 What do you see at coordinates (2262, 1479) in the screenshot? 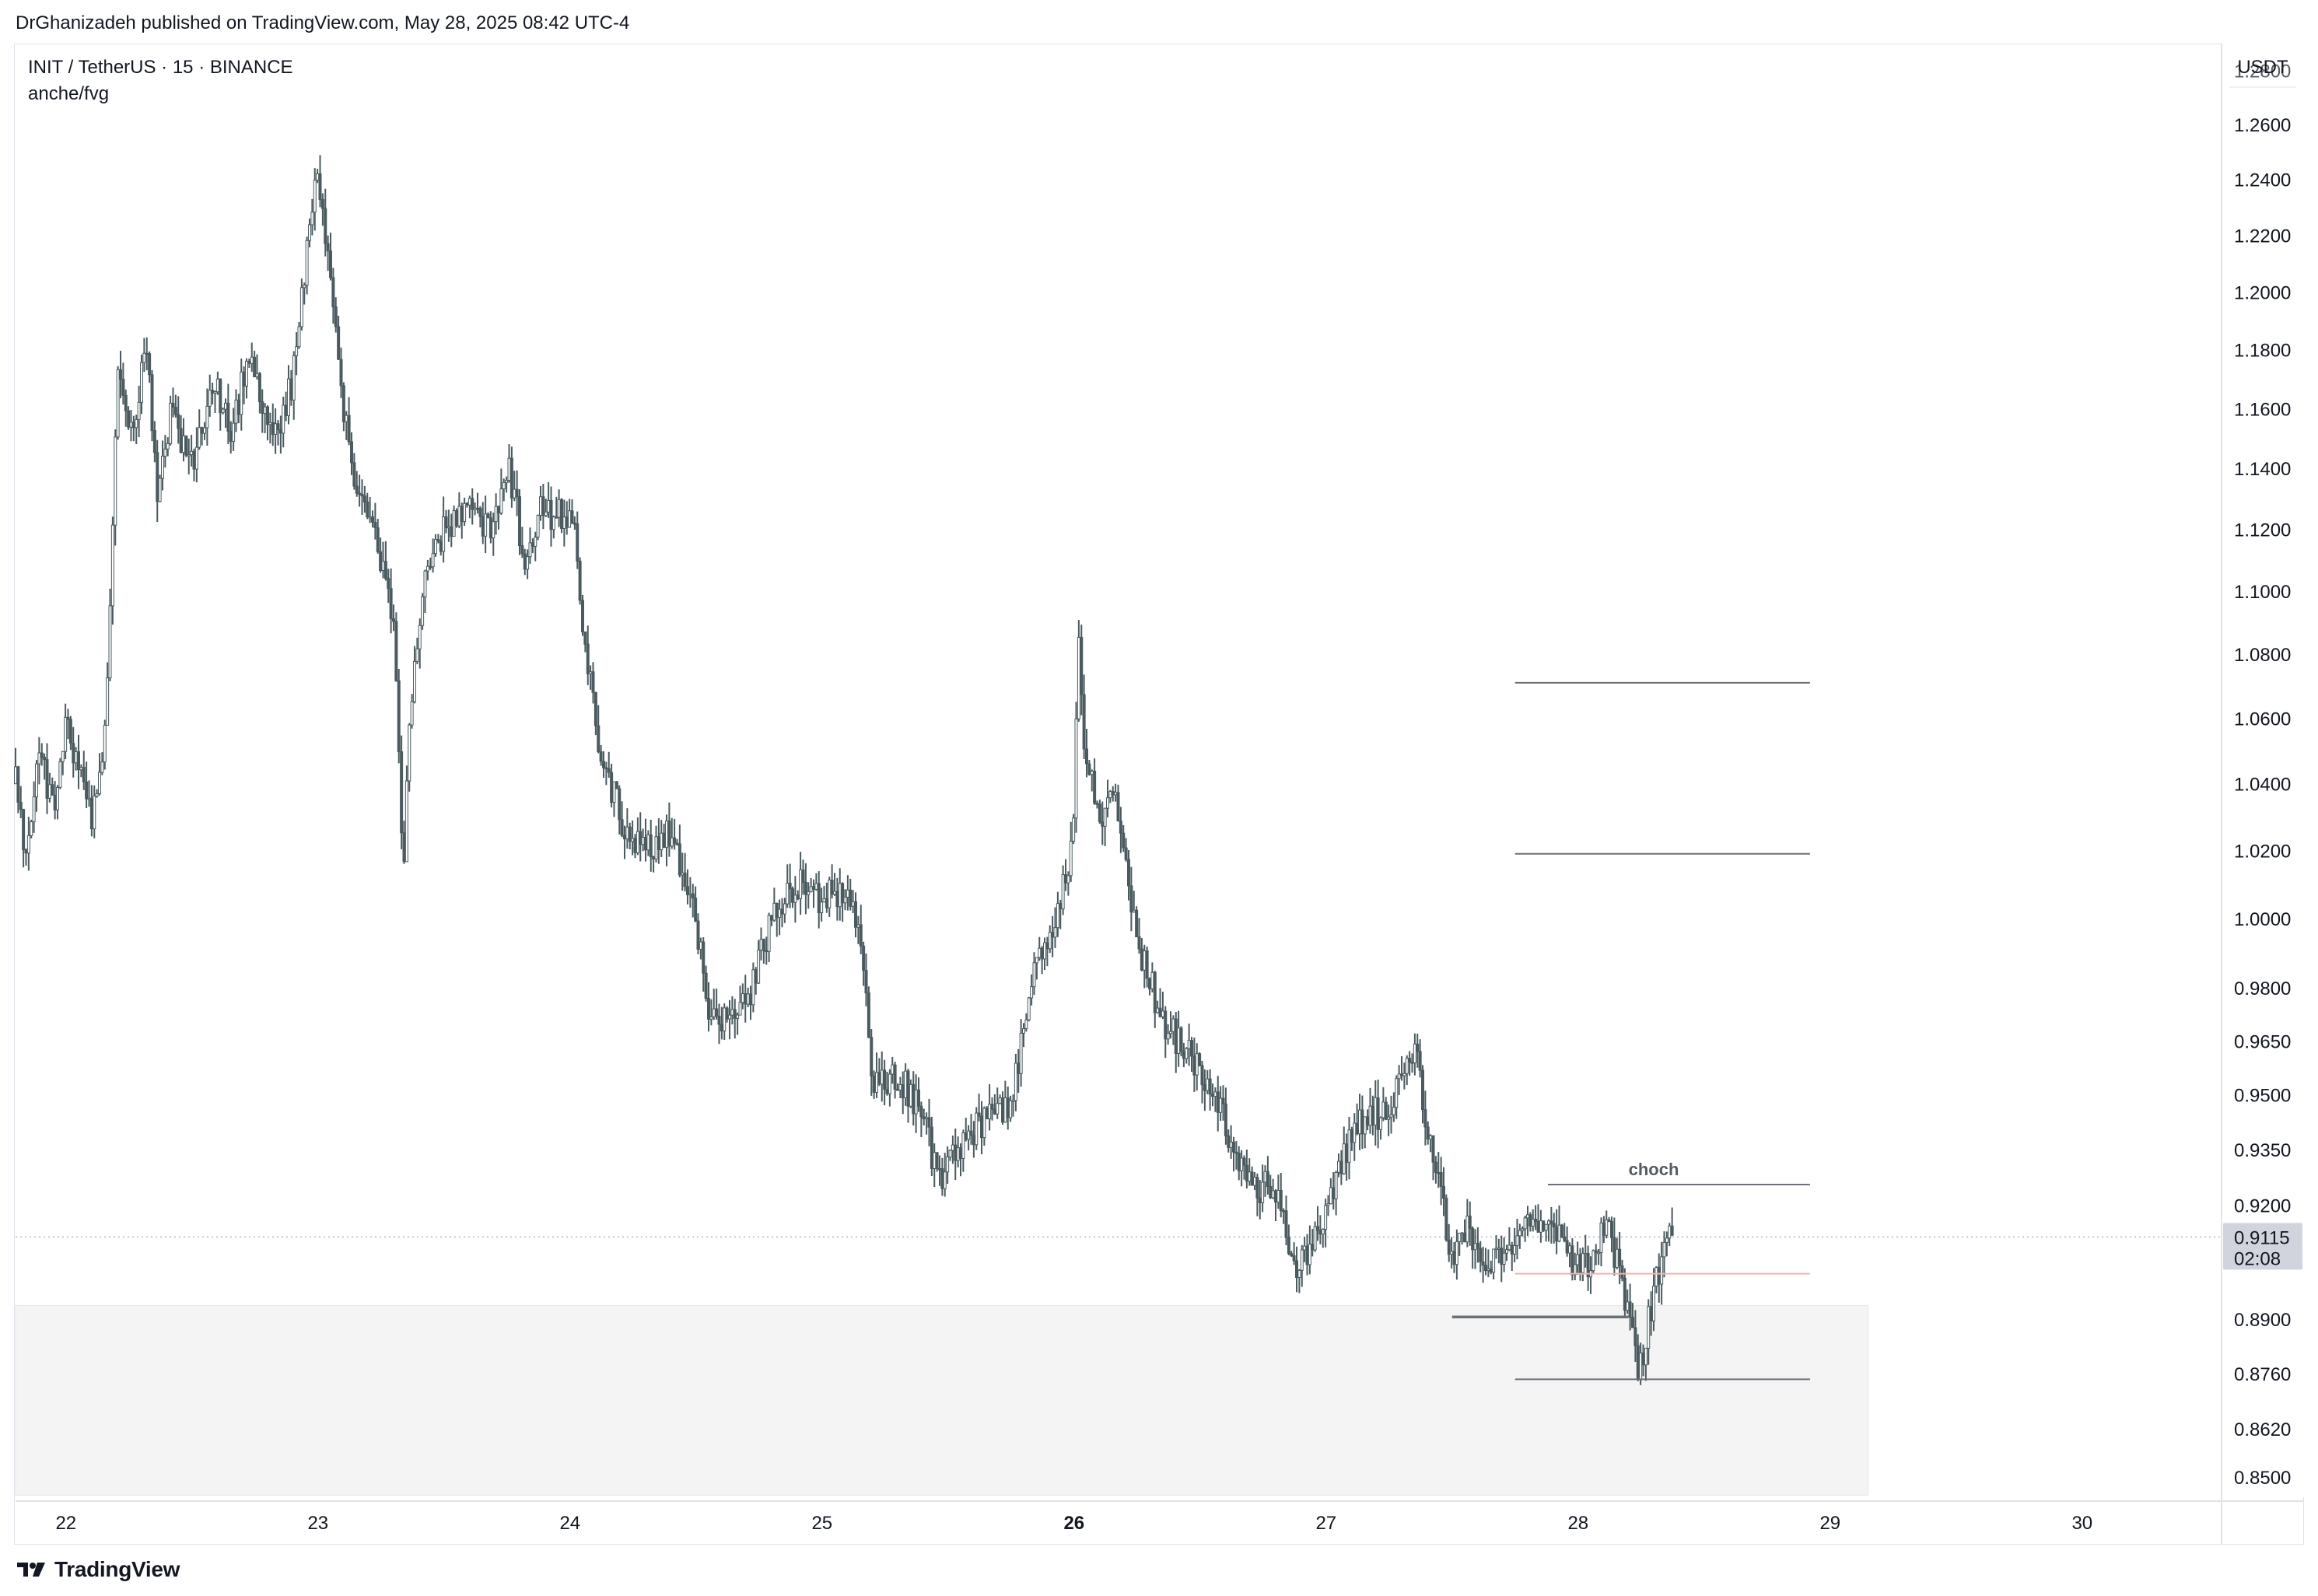
I see `price-tick-label: 0.8500` at bounding box center [2262, 1479].